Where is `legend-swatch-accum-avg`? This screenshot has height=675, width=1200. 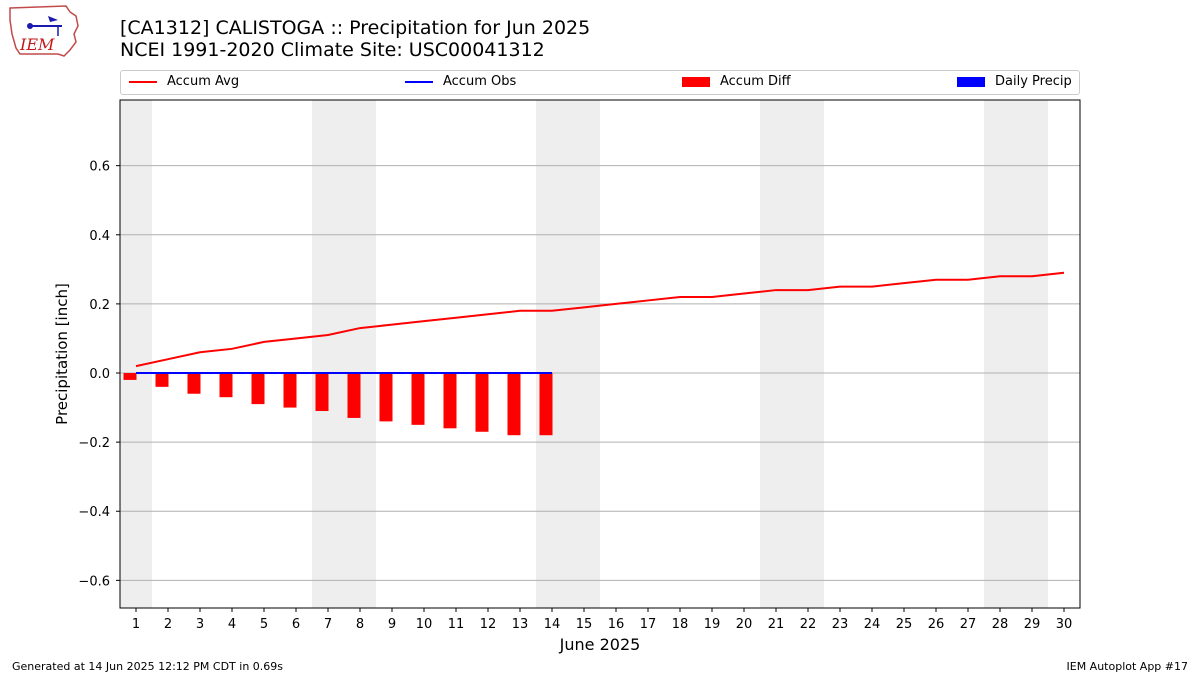 legend-swatch-accum-avg is located at coordinates (143, 81).